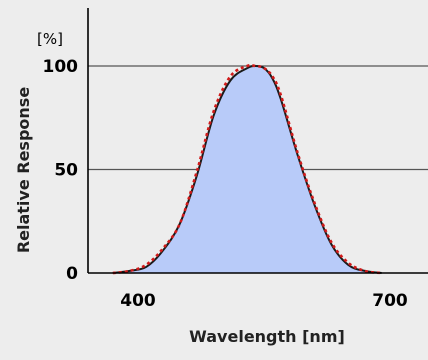 This screenshot has height=360, width=428. What do you see at coordinates (267, 336) in the screenshot?
I see `x-axis-label: Wavelength [nm]` at bounding box center [267, 336].